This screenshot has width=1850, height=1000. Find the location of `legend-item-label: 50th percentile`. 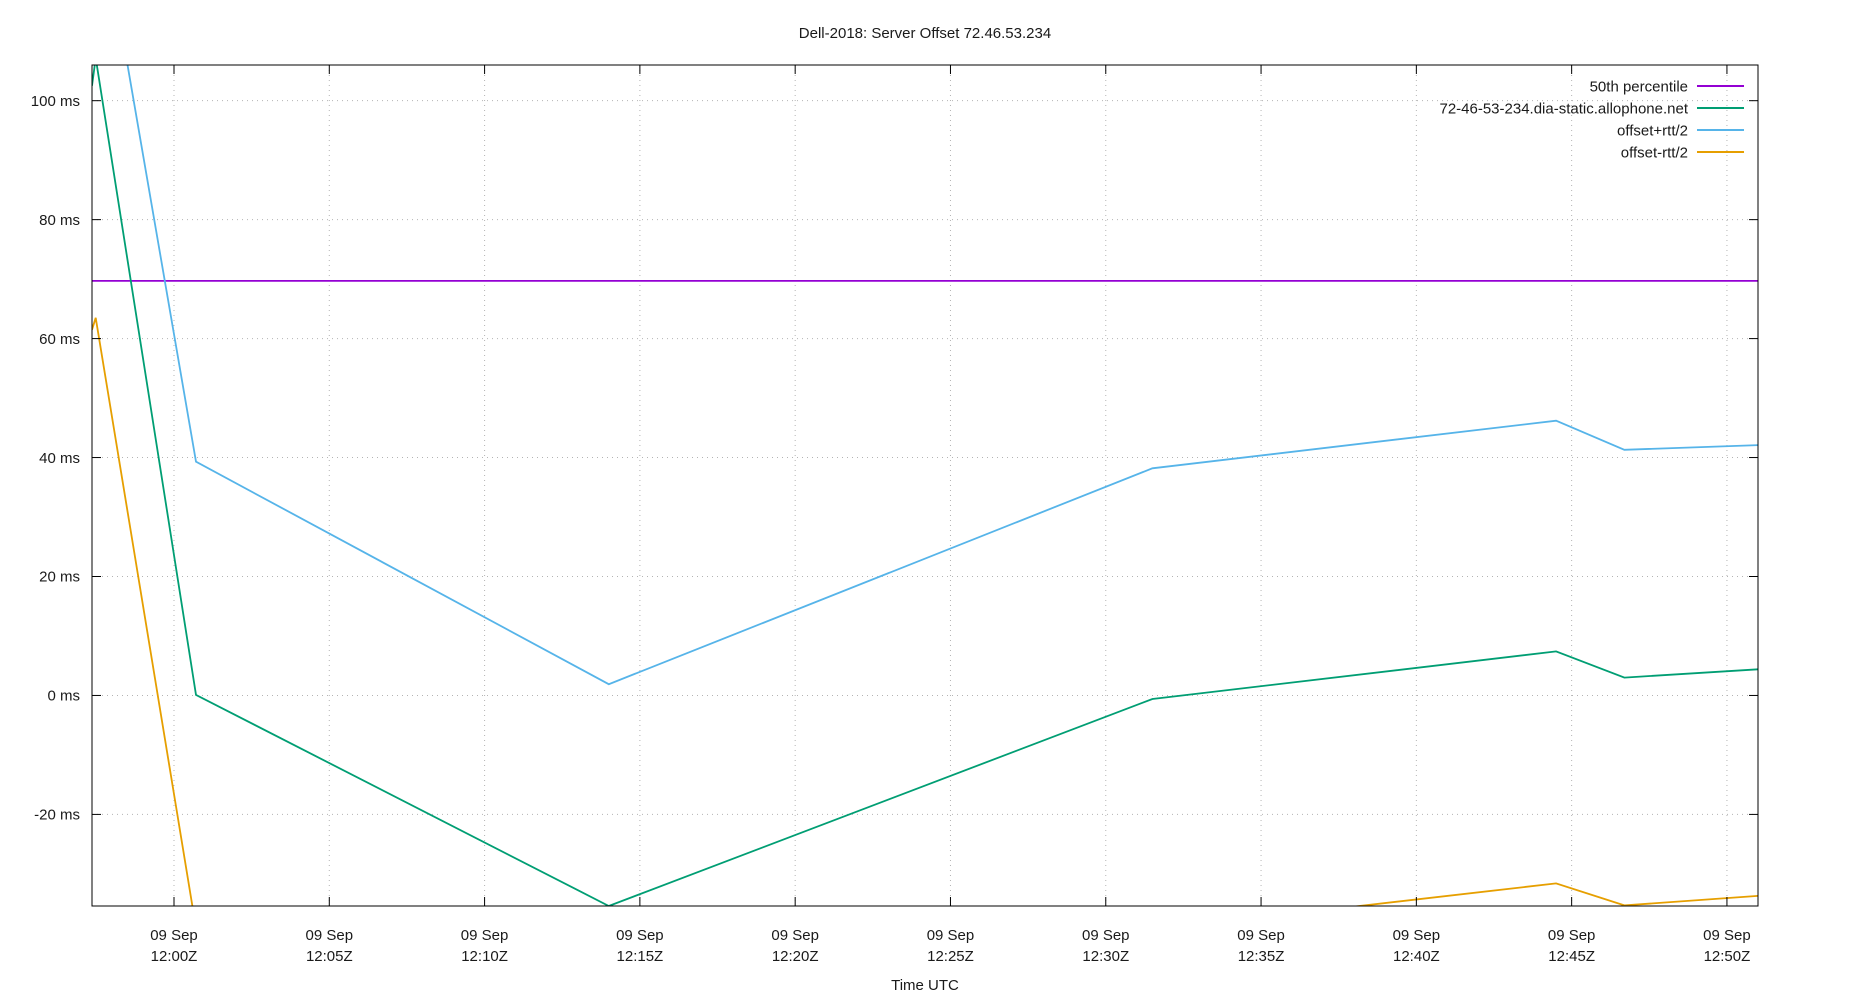

legend-item-label: 50th percentile is located at coordinates (1639, 86).